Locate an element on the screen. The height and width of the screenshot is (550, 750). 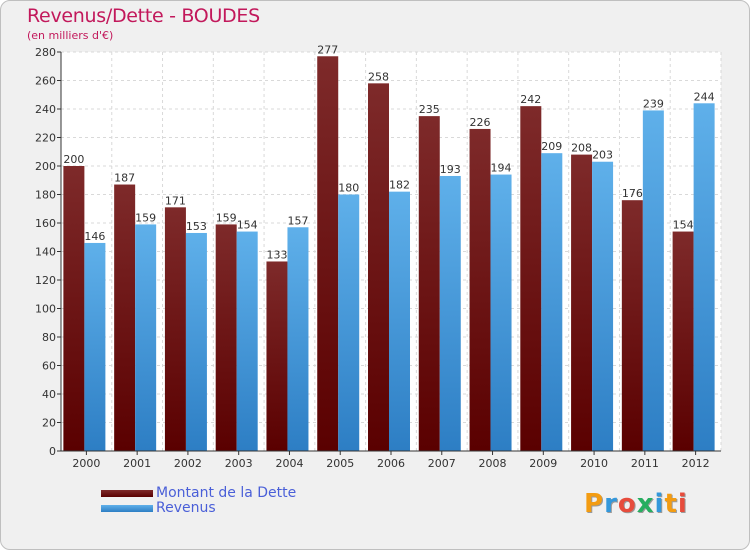
data-label-revenus: 244 is located at coordinates (704, 96).